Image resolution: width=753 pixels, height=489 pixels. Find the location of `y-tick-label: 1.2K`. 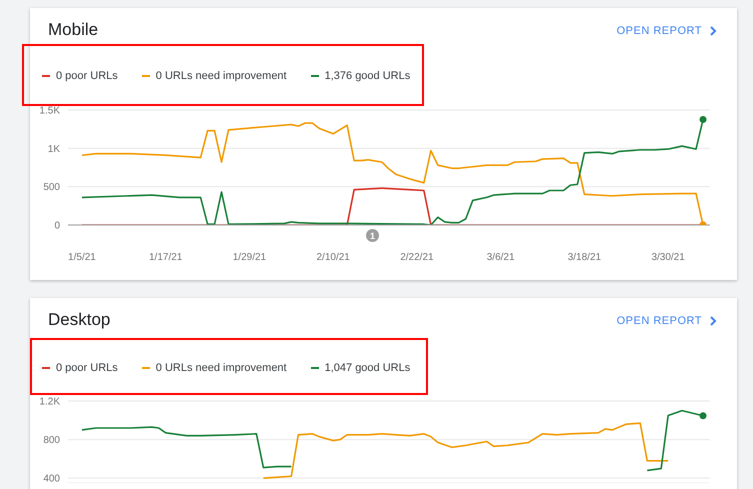

y-tick-label: 1.2K is located at coordinates (49, 402).